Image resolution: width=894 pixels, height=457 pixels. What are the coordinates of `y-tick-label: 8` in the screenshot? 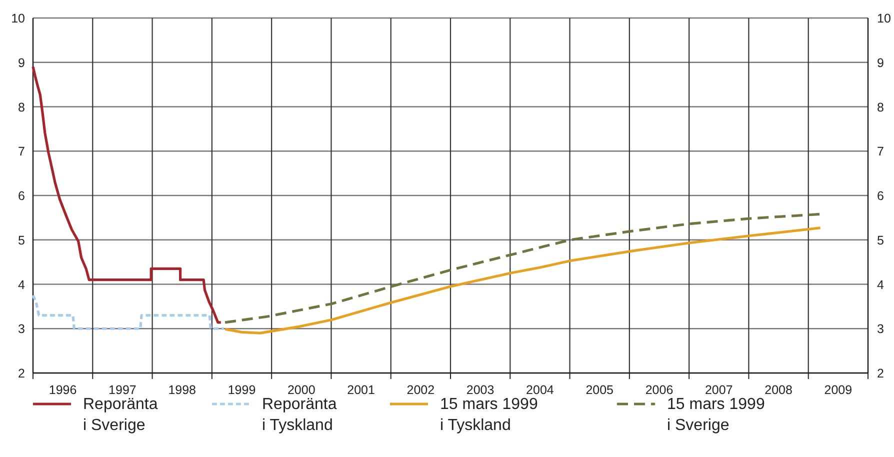 It's located at (22, 107).